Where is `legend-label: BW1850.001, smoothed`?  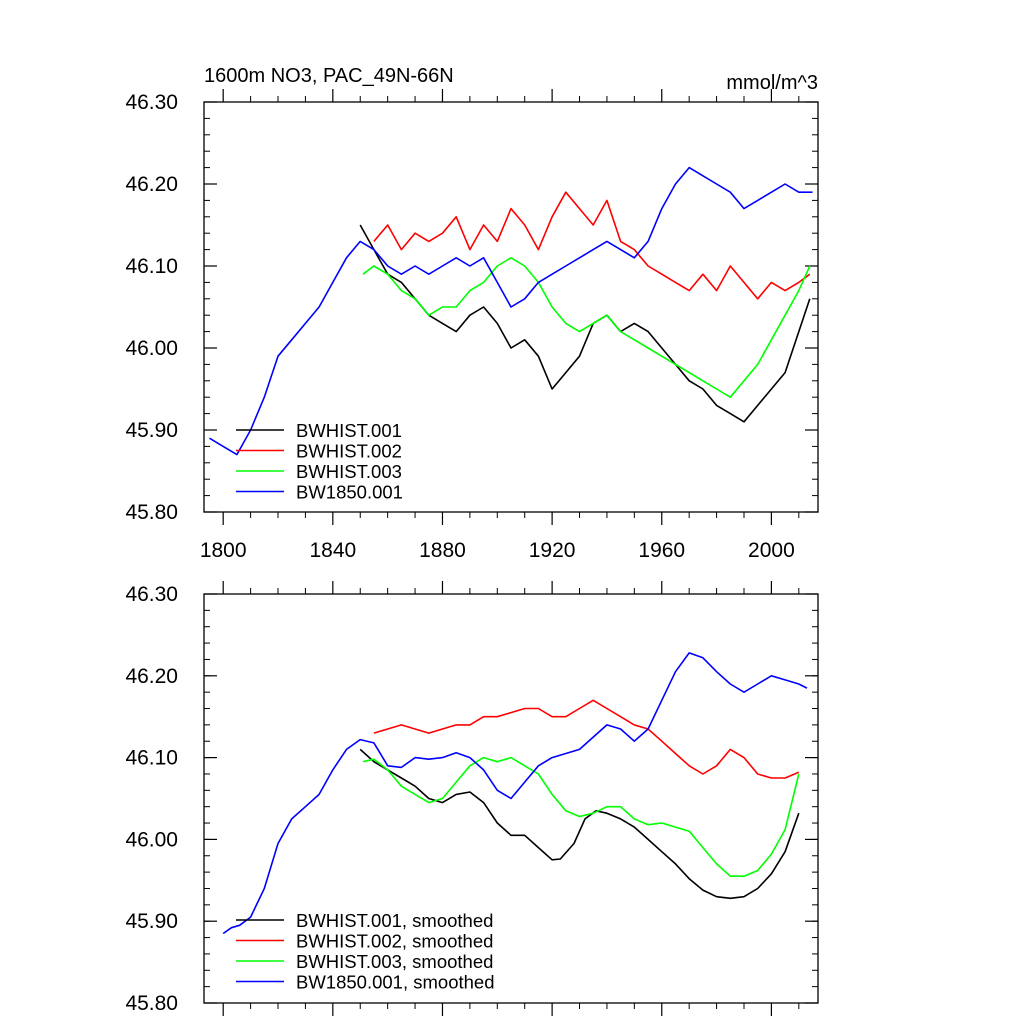
legend-label: BW1850.001, smoothed is located at coordinates (395, 982).